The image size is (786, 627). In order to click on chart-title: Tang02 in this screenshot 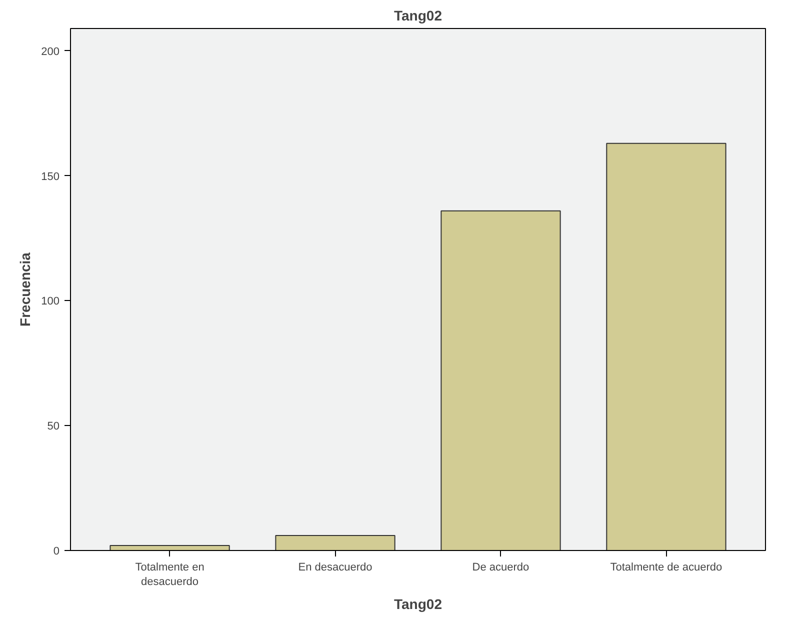, I will do `click(418, 16)`.